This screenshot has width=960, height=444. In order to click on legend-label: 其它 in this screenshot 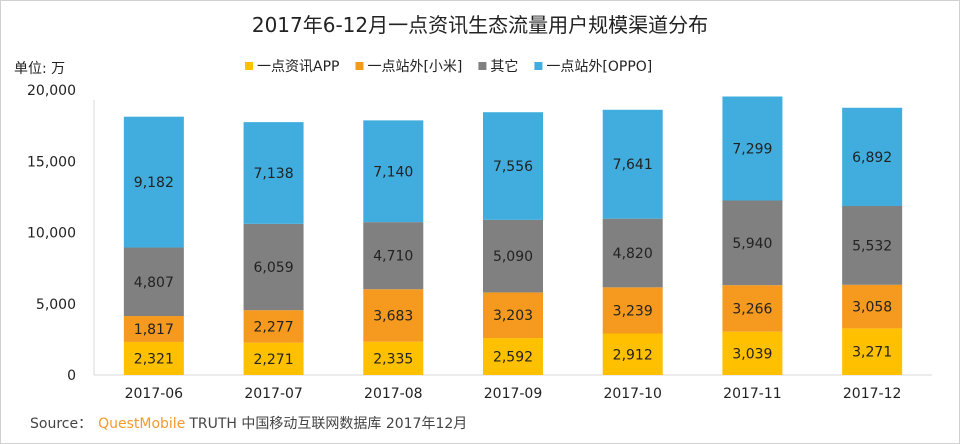, I will do `click(504, 66)`.